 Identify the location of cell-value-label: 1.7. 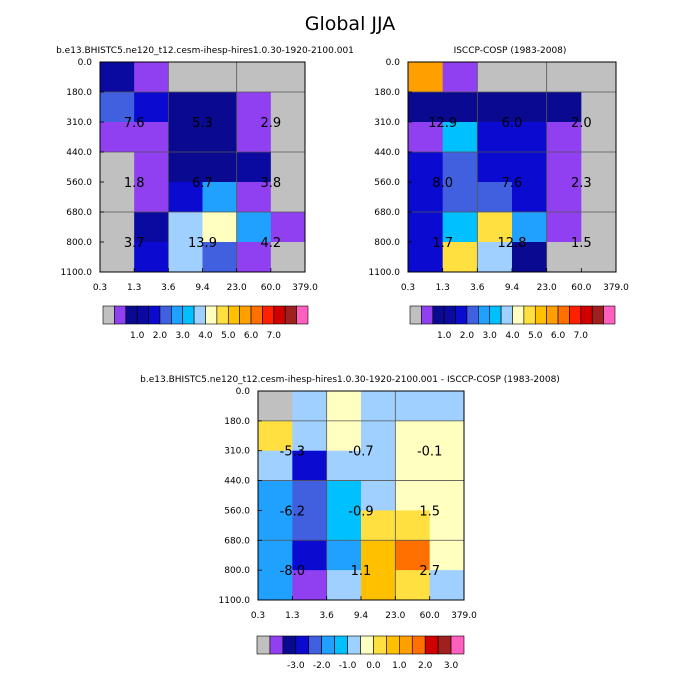
(442, 243).